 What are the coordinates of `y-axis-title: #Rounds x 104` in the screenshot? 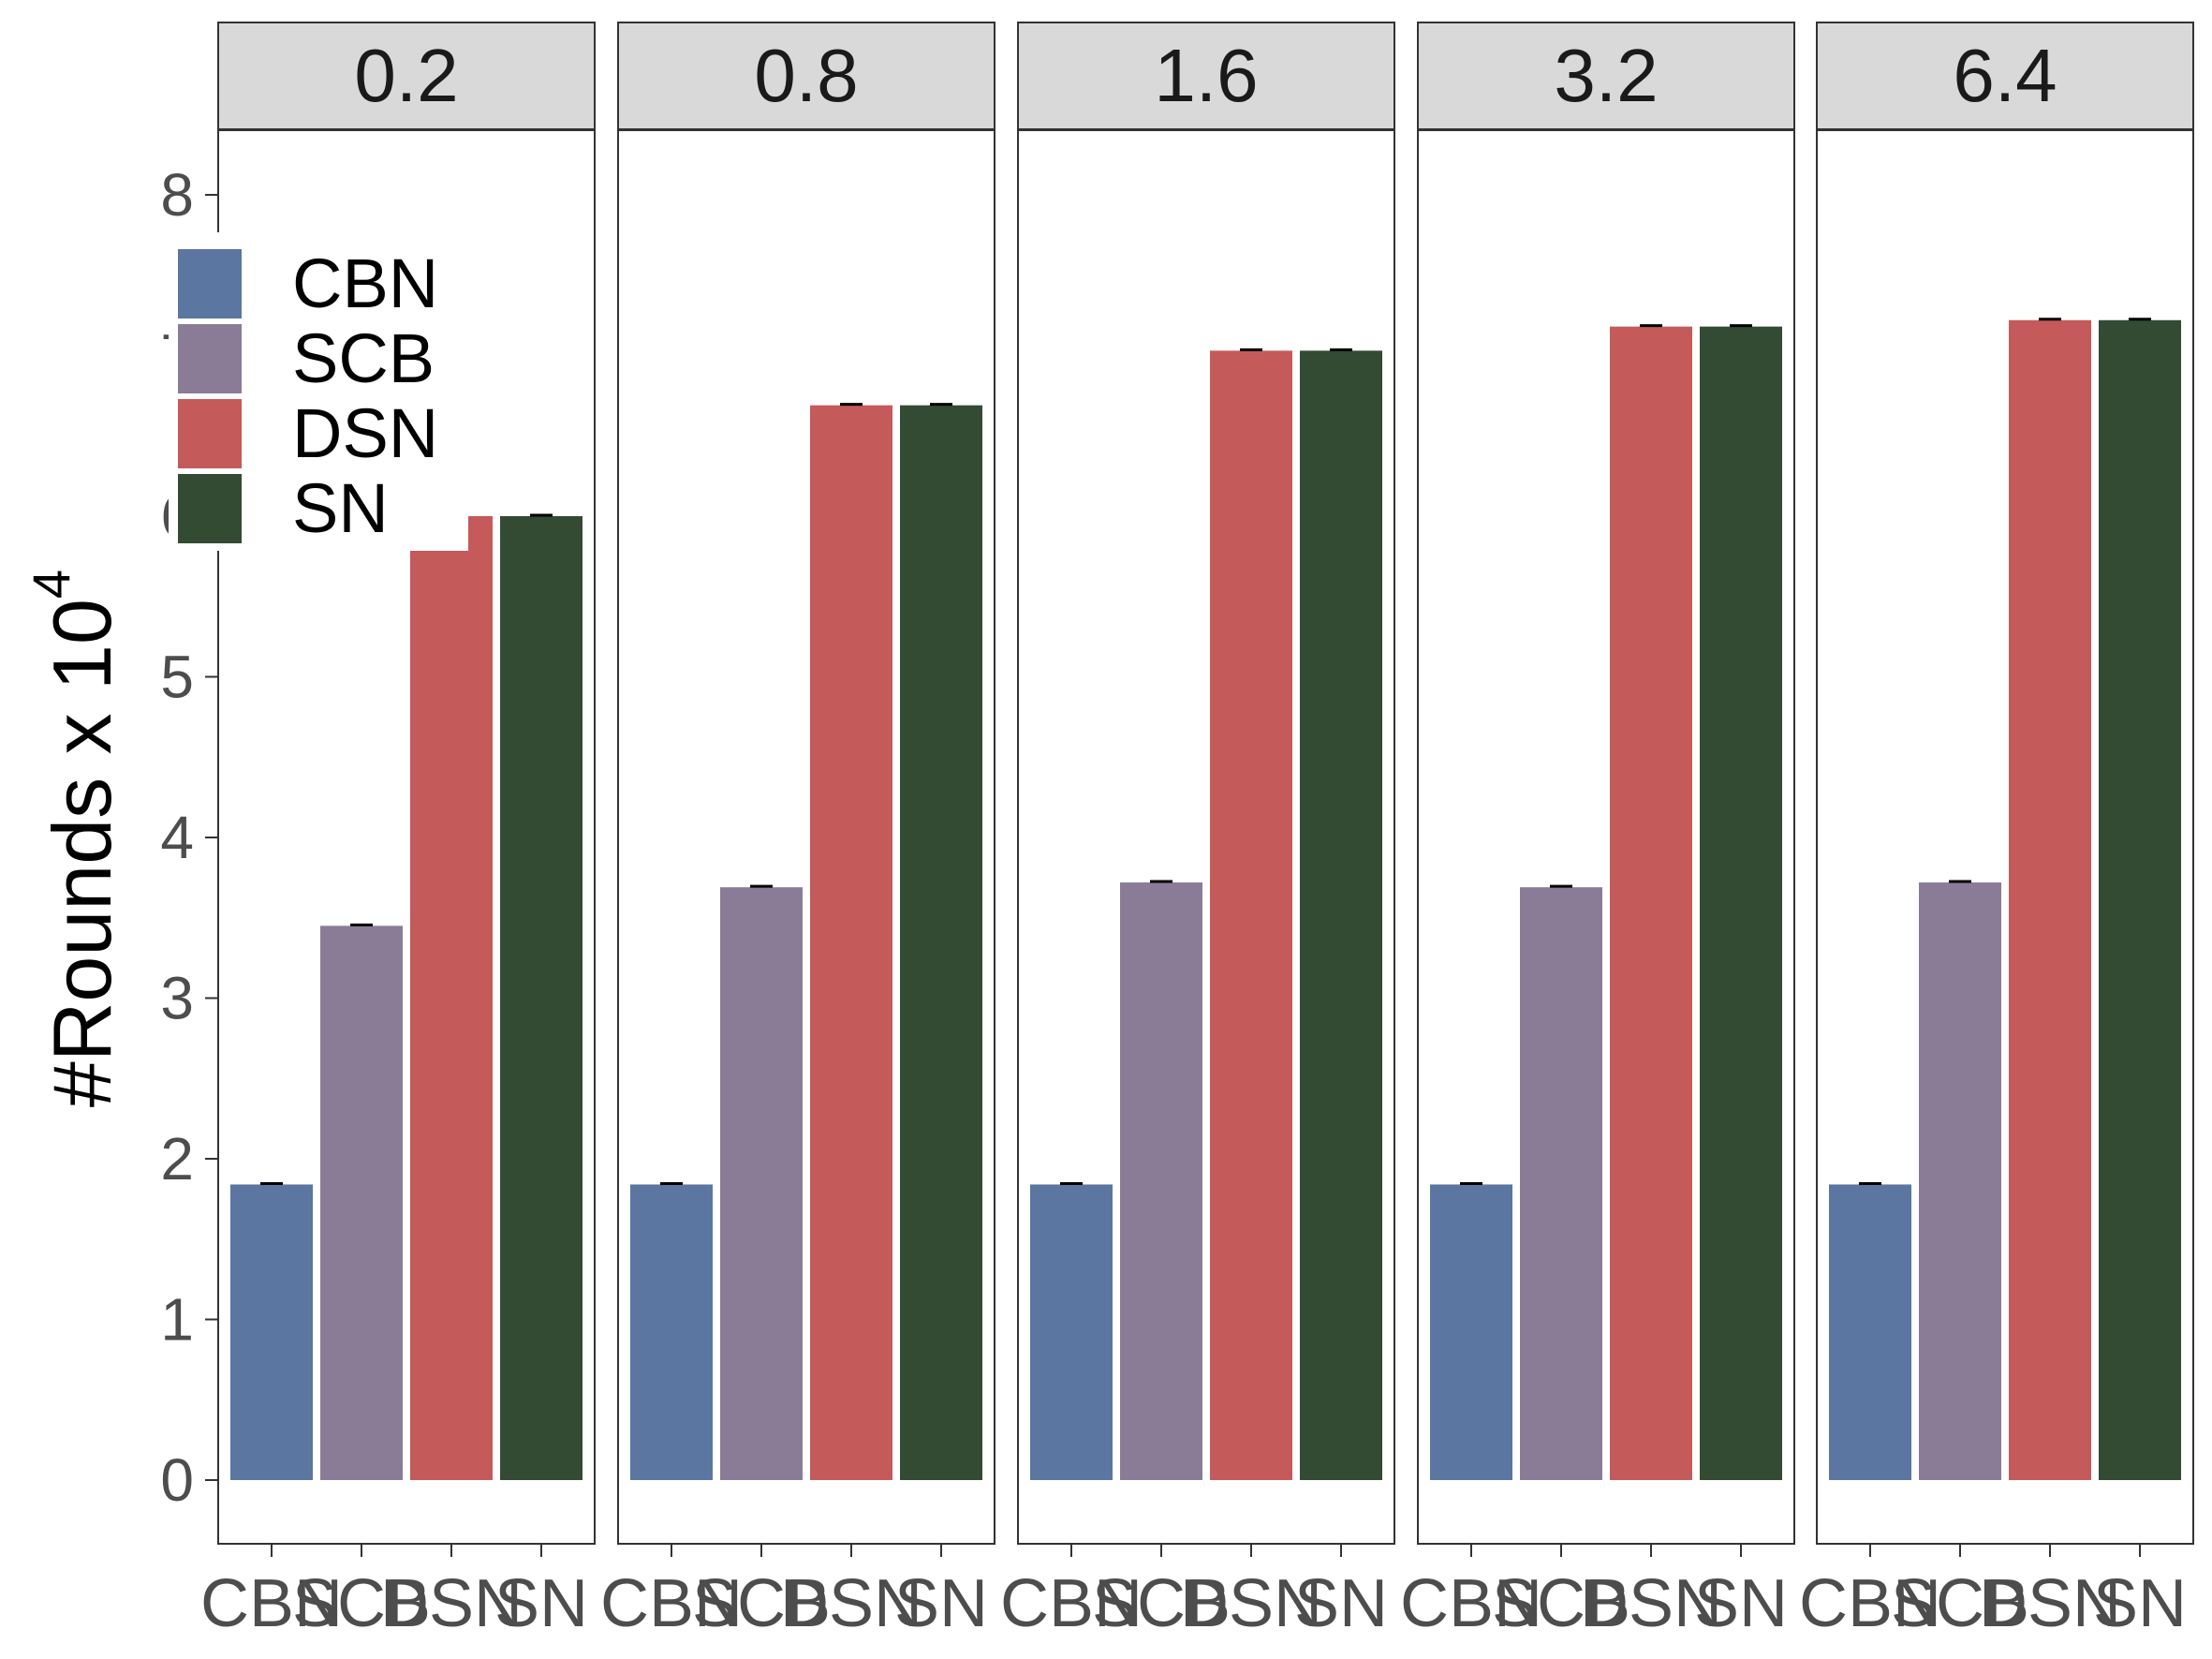 It's located at (75, 839).